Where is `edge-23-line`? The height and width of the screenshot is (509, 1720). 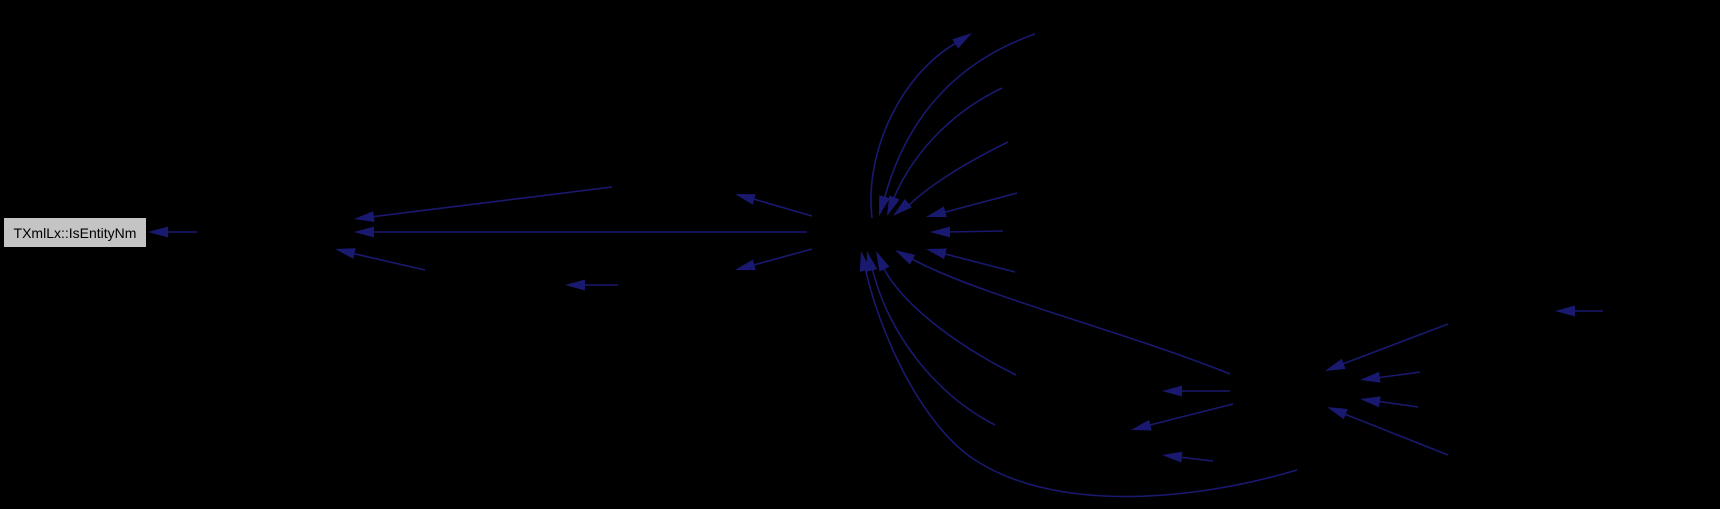
edge-23-line is located at coordinates (1398, 375).